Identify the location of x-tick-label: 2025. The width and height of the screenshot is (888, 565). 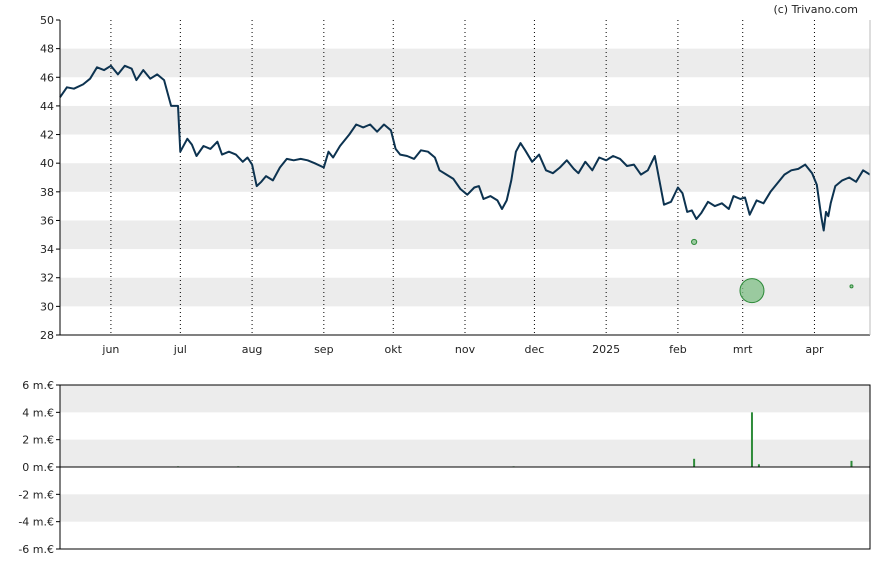
(606, 349).